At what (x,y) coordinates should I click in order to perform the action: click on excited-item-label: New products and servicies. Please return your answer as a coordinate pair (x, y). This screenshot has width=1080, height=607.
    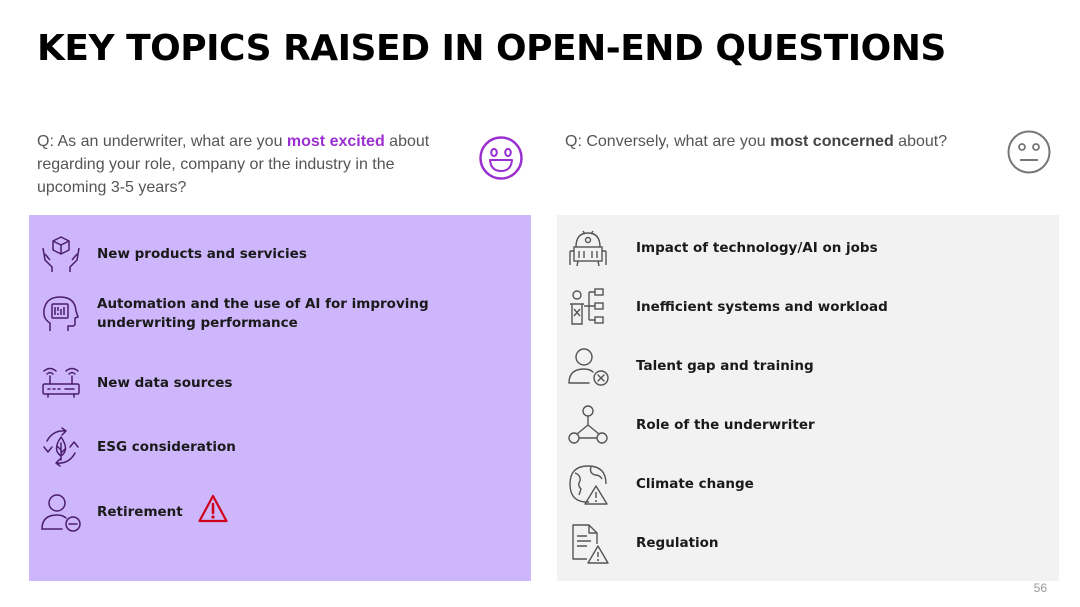
    Looking at the image, I should click on (202, 253).